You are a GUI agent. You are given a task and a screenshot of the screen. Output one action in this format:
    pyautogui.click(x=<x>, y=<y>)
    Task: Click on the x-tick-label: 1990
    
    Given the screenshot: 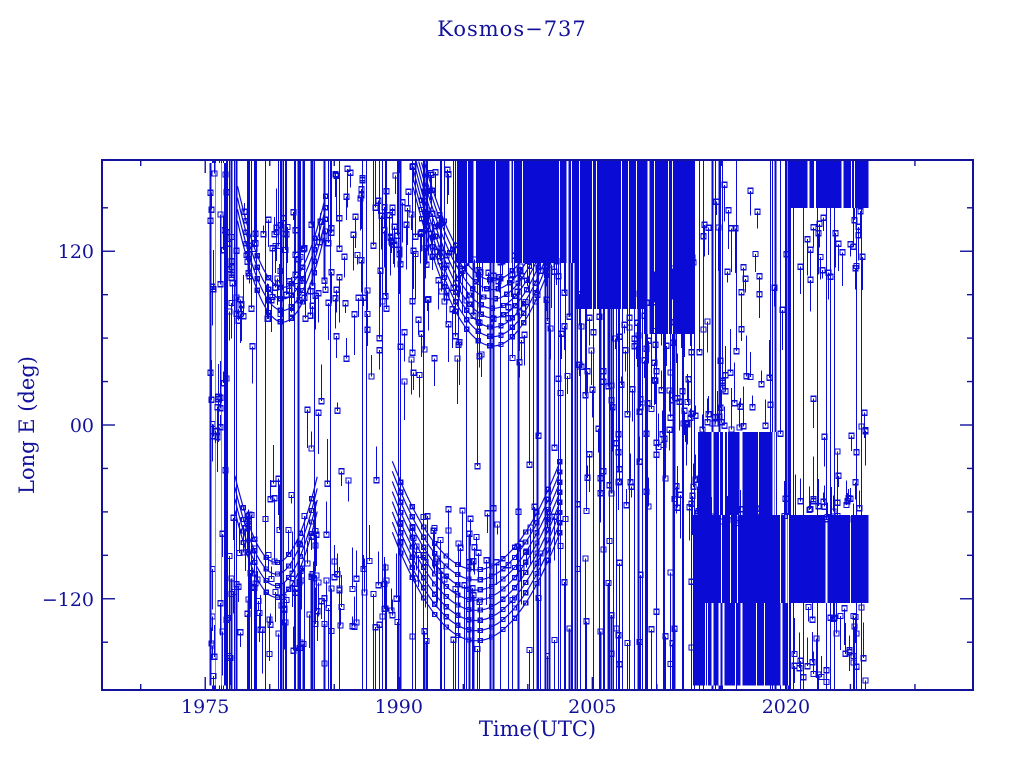 What is the action you would take?
    pyautogui.click(x=399, y=707)
    